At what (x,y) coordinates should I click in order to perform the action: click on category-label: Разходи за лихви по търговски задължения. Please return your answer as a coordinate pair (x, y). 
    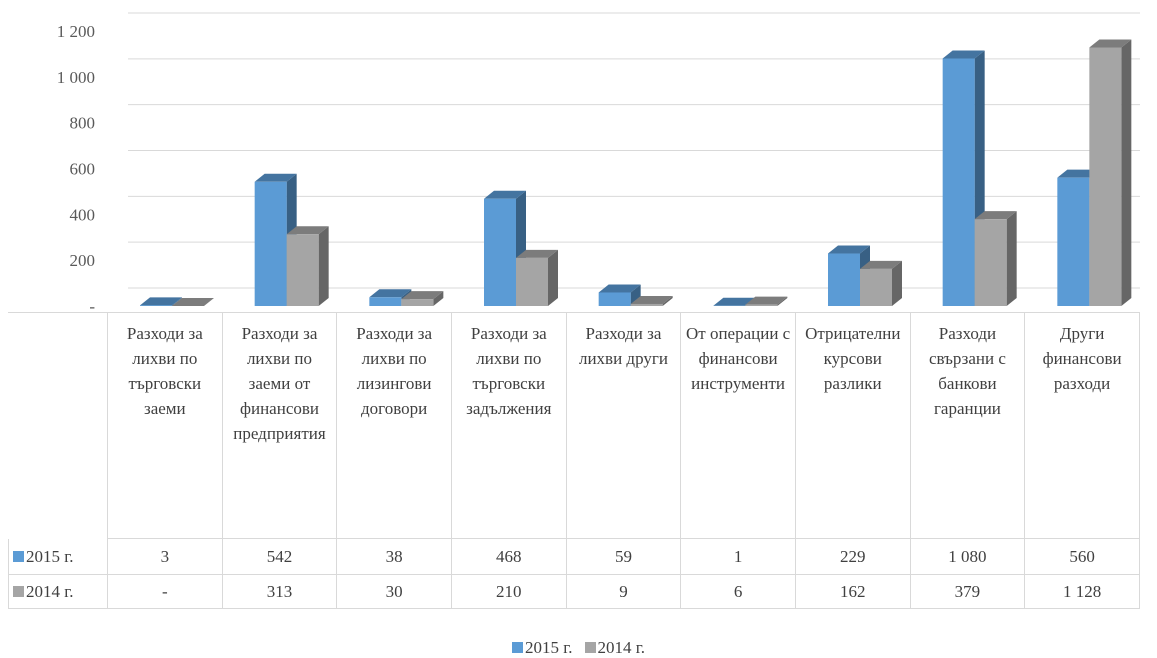
    Looking at the image, I should click on (509, 426).